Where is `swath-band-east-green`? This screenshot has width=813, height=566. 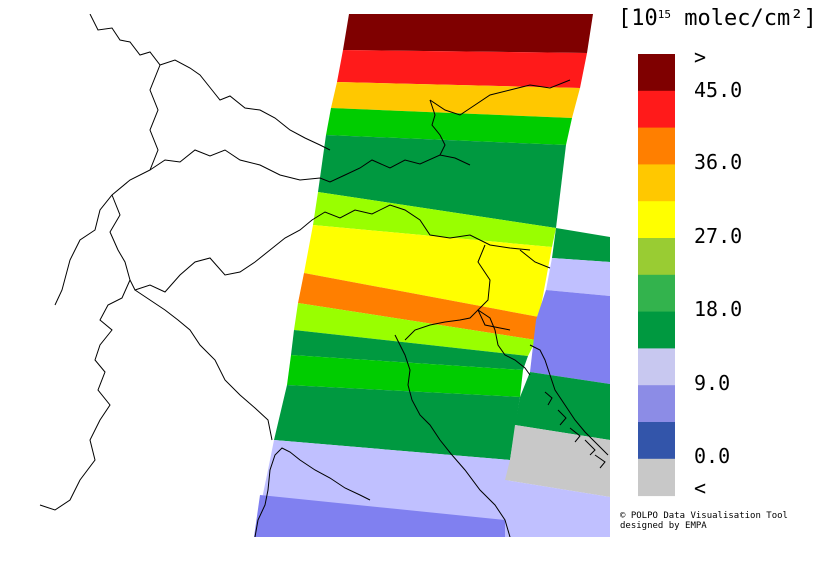
swath-band-east-green is located at coordinates (581, 245).